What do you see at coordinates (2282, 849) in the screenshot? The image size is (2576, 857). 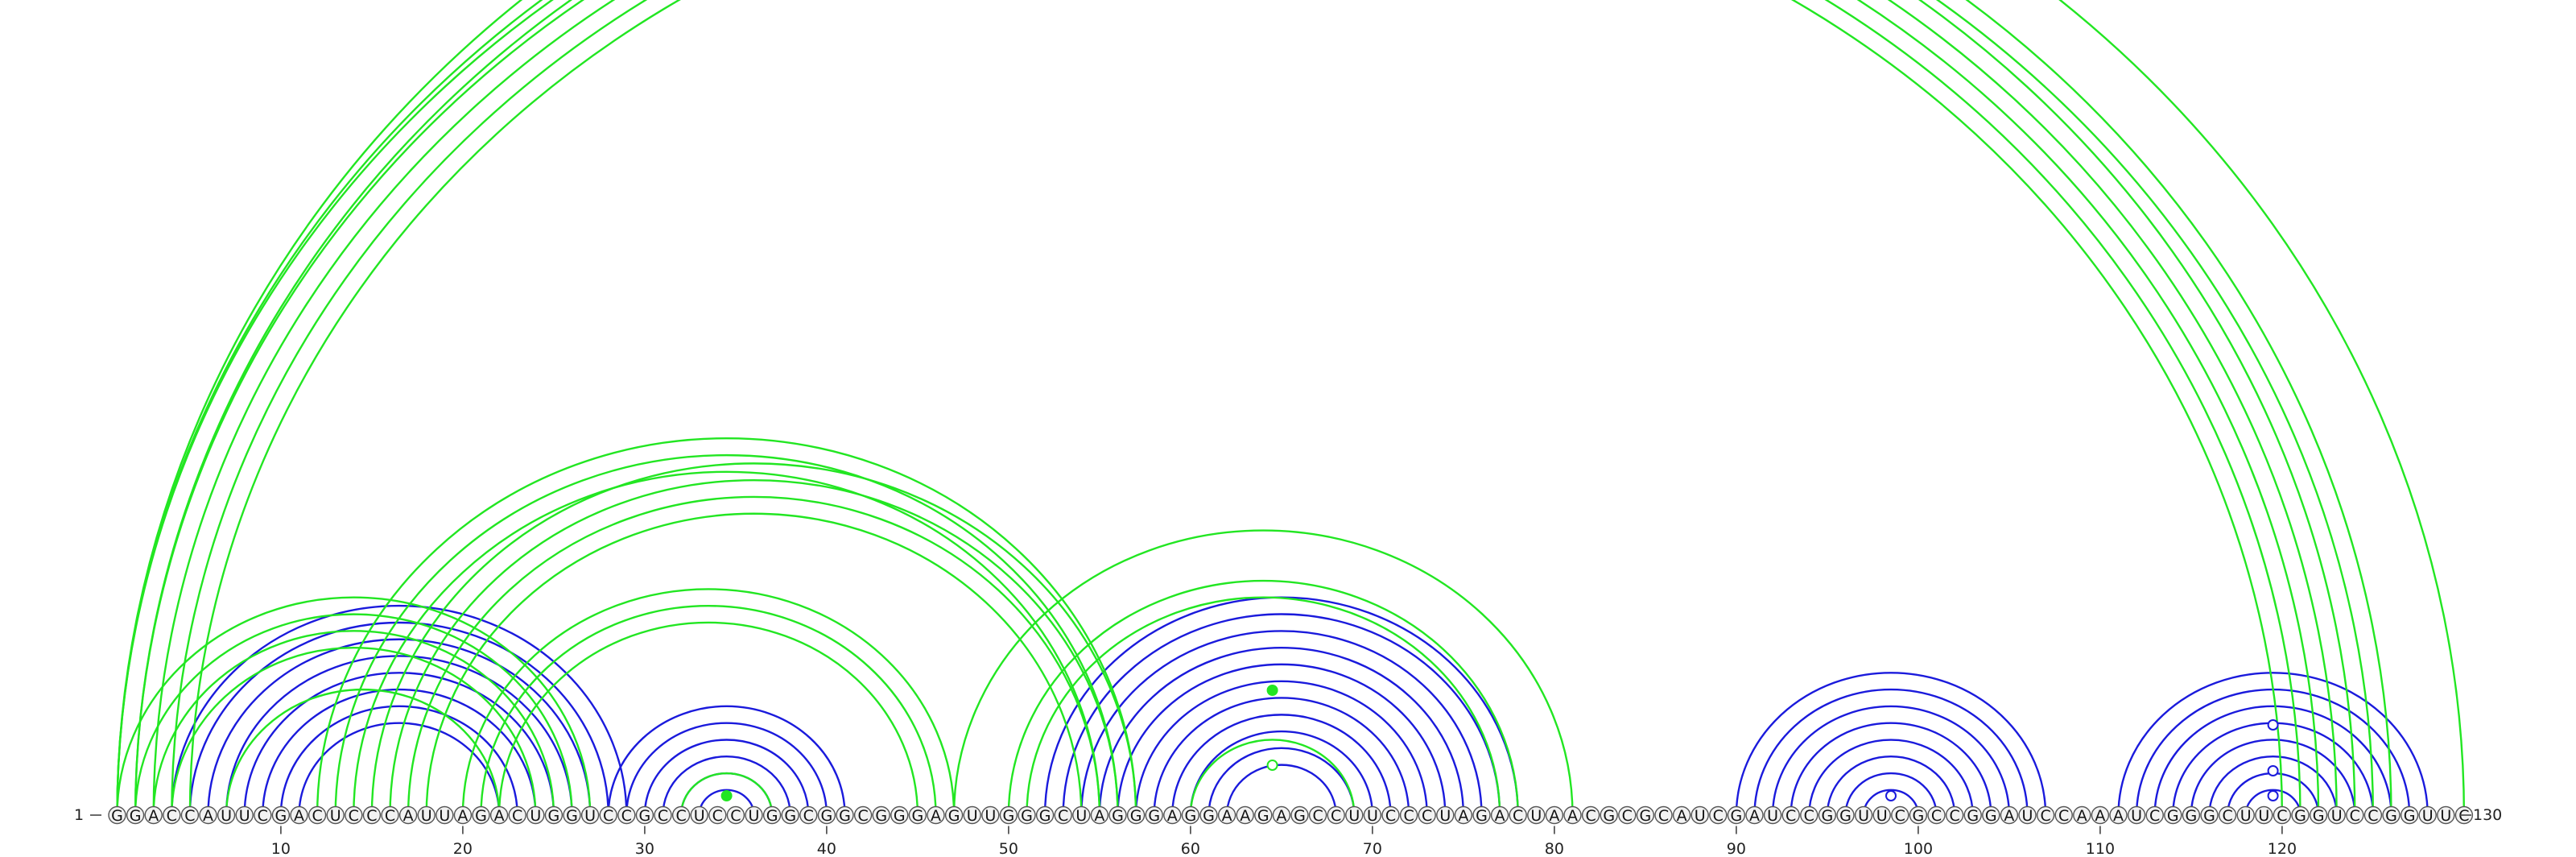 I see `axis-tick-label: 120` at bounding box center [2282, 849].